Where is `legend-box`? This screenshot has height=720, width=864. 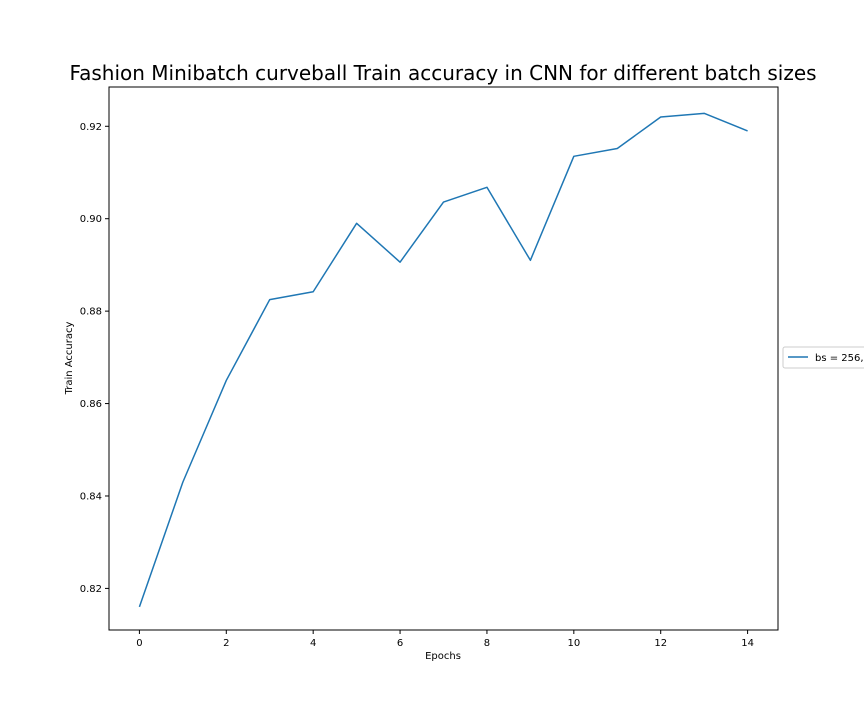
legend-box is located at coordinates (823, 357).